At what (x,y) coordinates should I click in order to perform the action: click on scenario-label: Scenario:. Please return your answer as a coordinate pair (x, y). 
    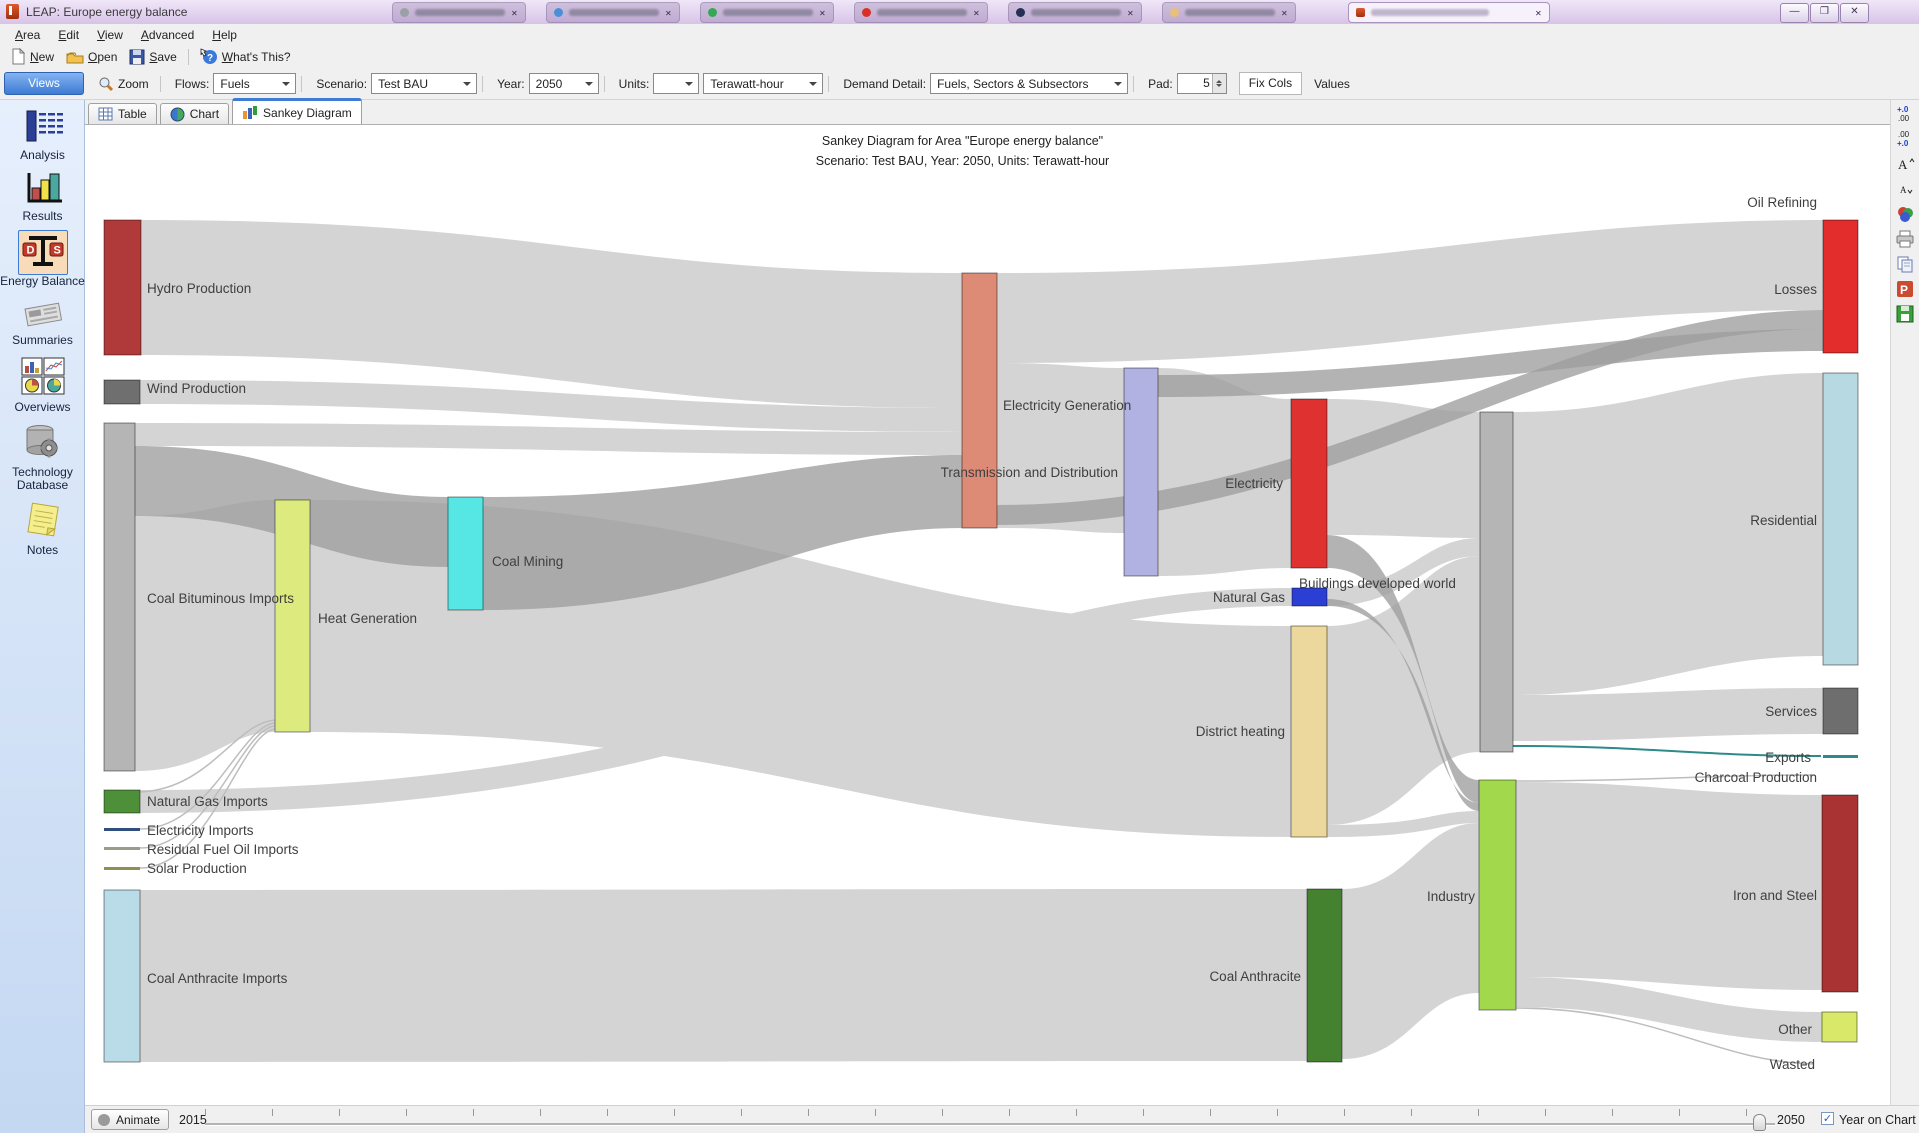
    Looking at the image, I should click on (342, 83).